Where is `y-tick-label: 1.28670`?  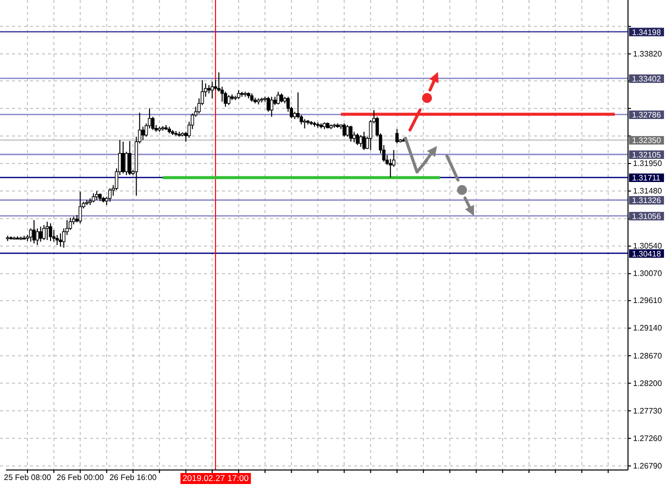 y-tick-label: 1.28670 is located at coordinates (647, 355).